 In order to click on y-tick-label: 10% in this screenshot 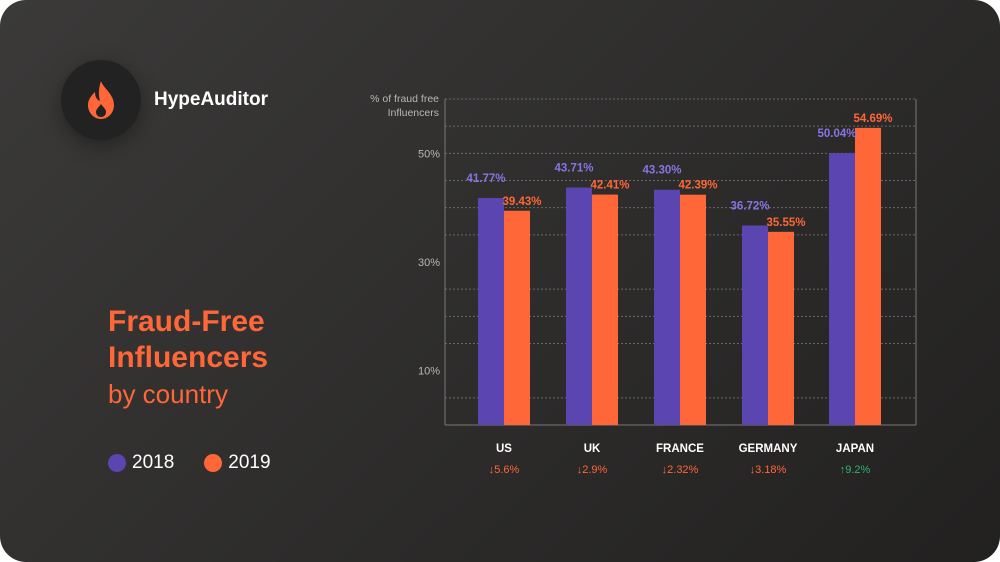, I will do `click(429, 372)`.